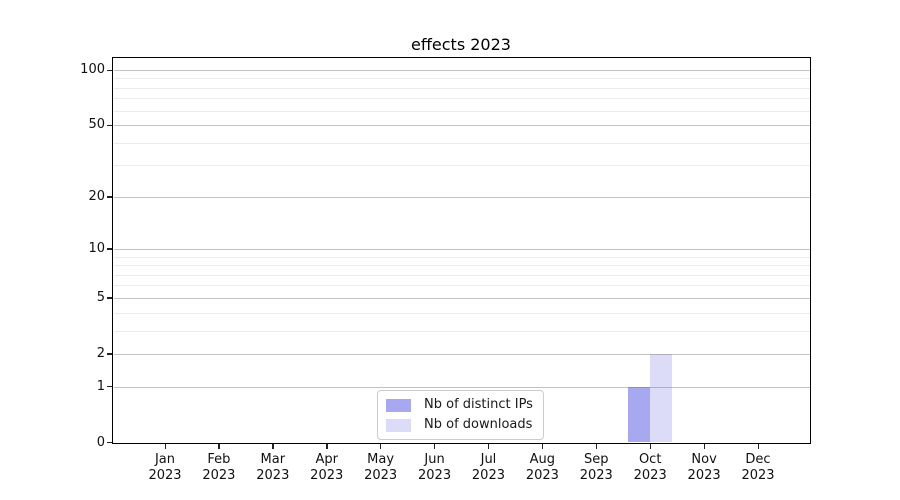 This screenshot has height=500, width=900. I want to click on x-tick-label-oct: Oct 2023, so click(650, 467).